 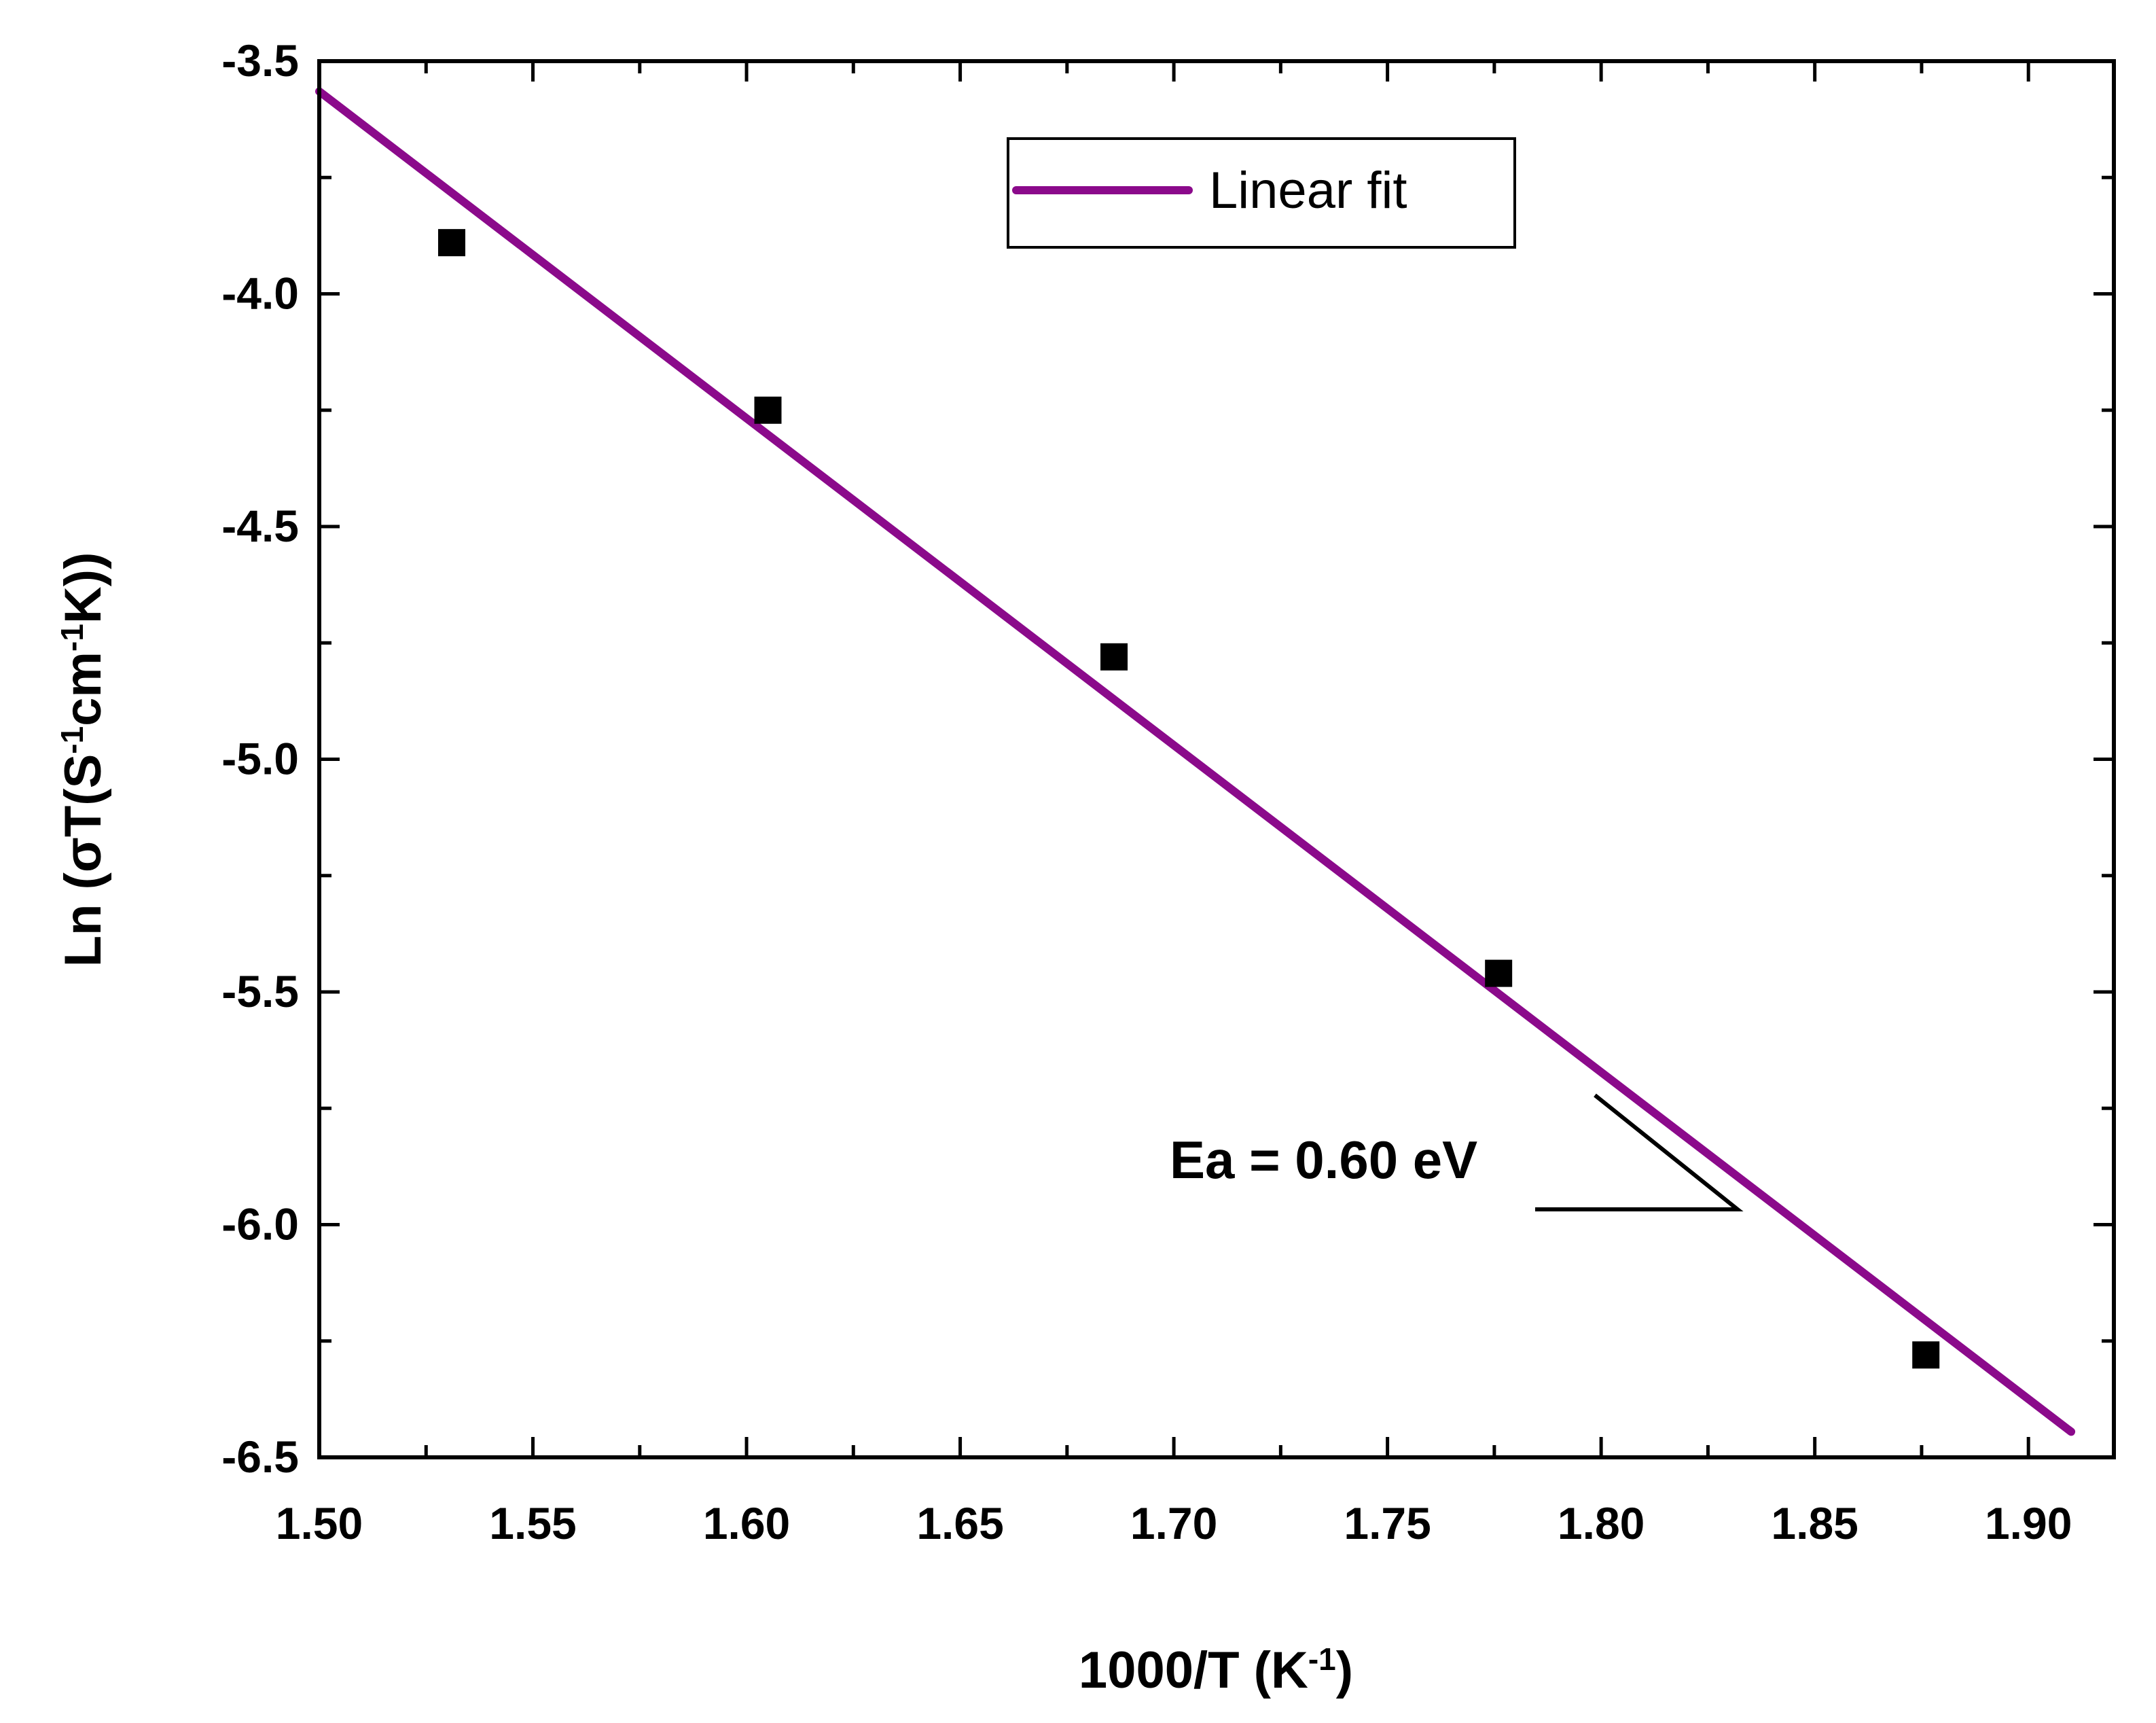 I want to click on x-tick-label: 1.85, so click(x=1815, y=1523).